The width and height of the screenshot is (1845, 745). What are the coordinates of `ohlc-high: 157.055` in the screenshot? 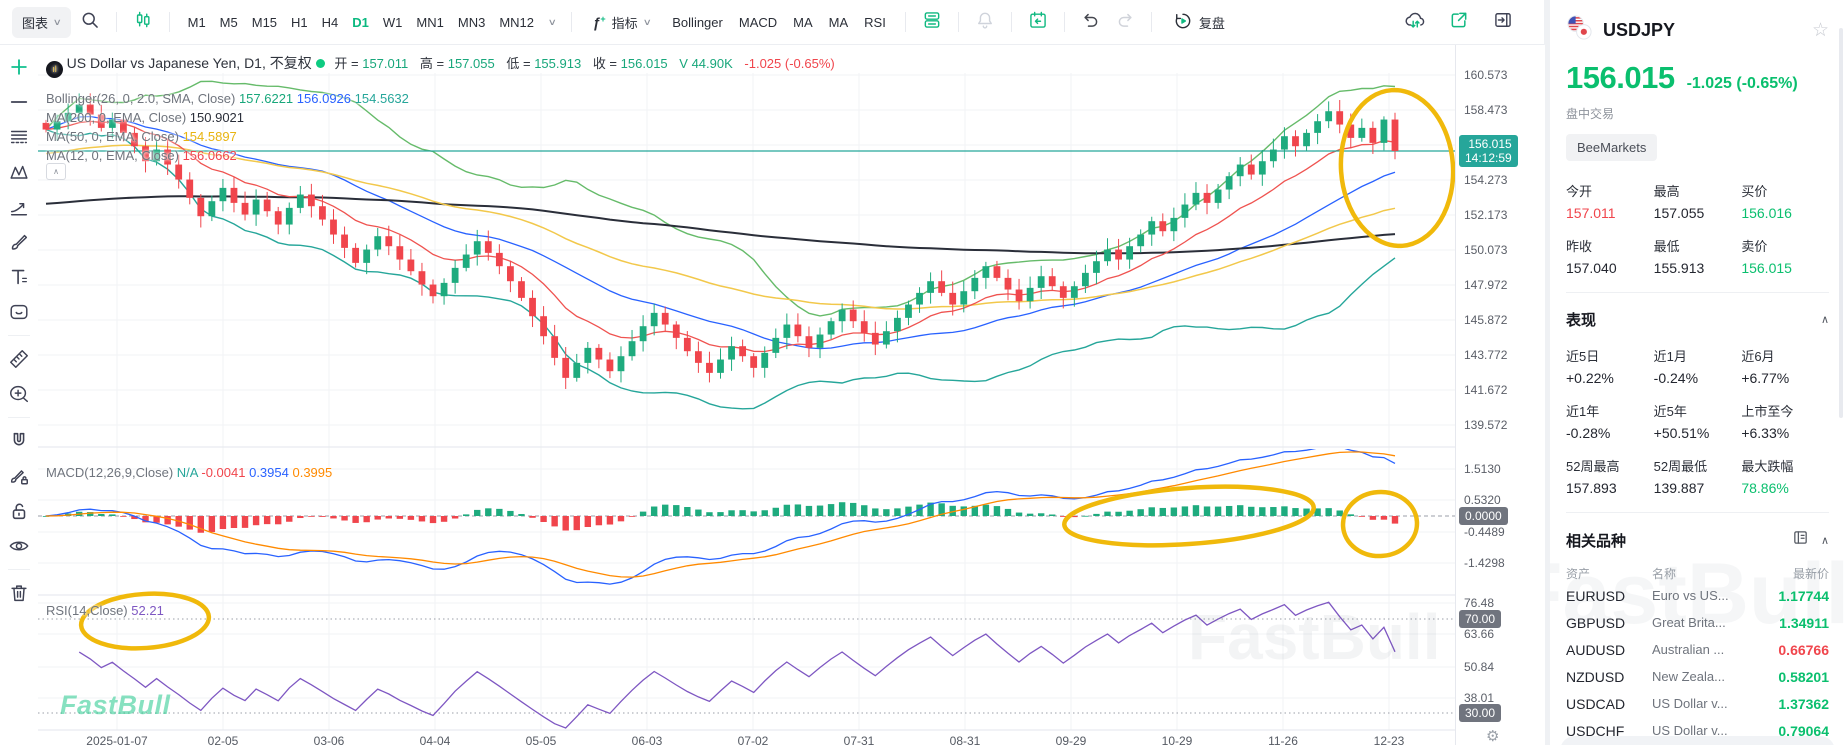 It's located at (471, 63).